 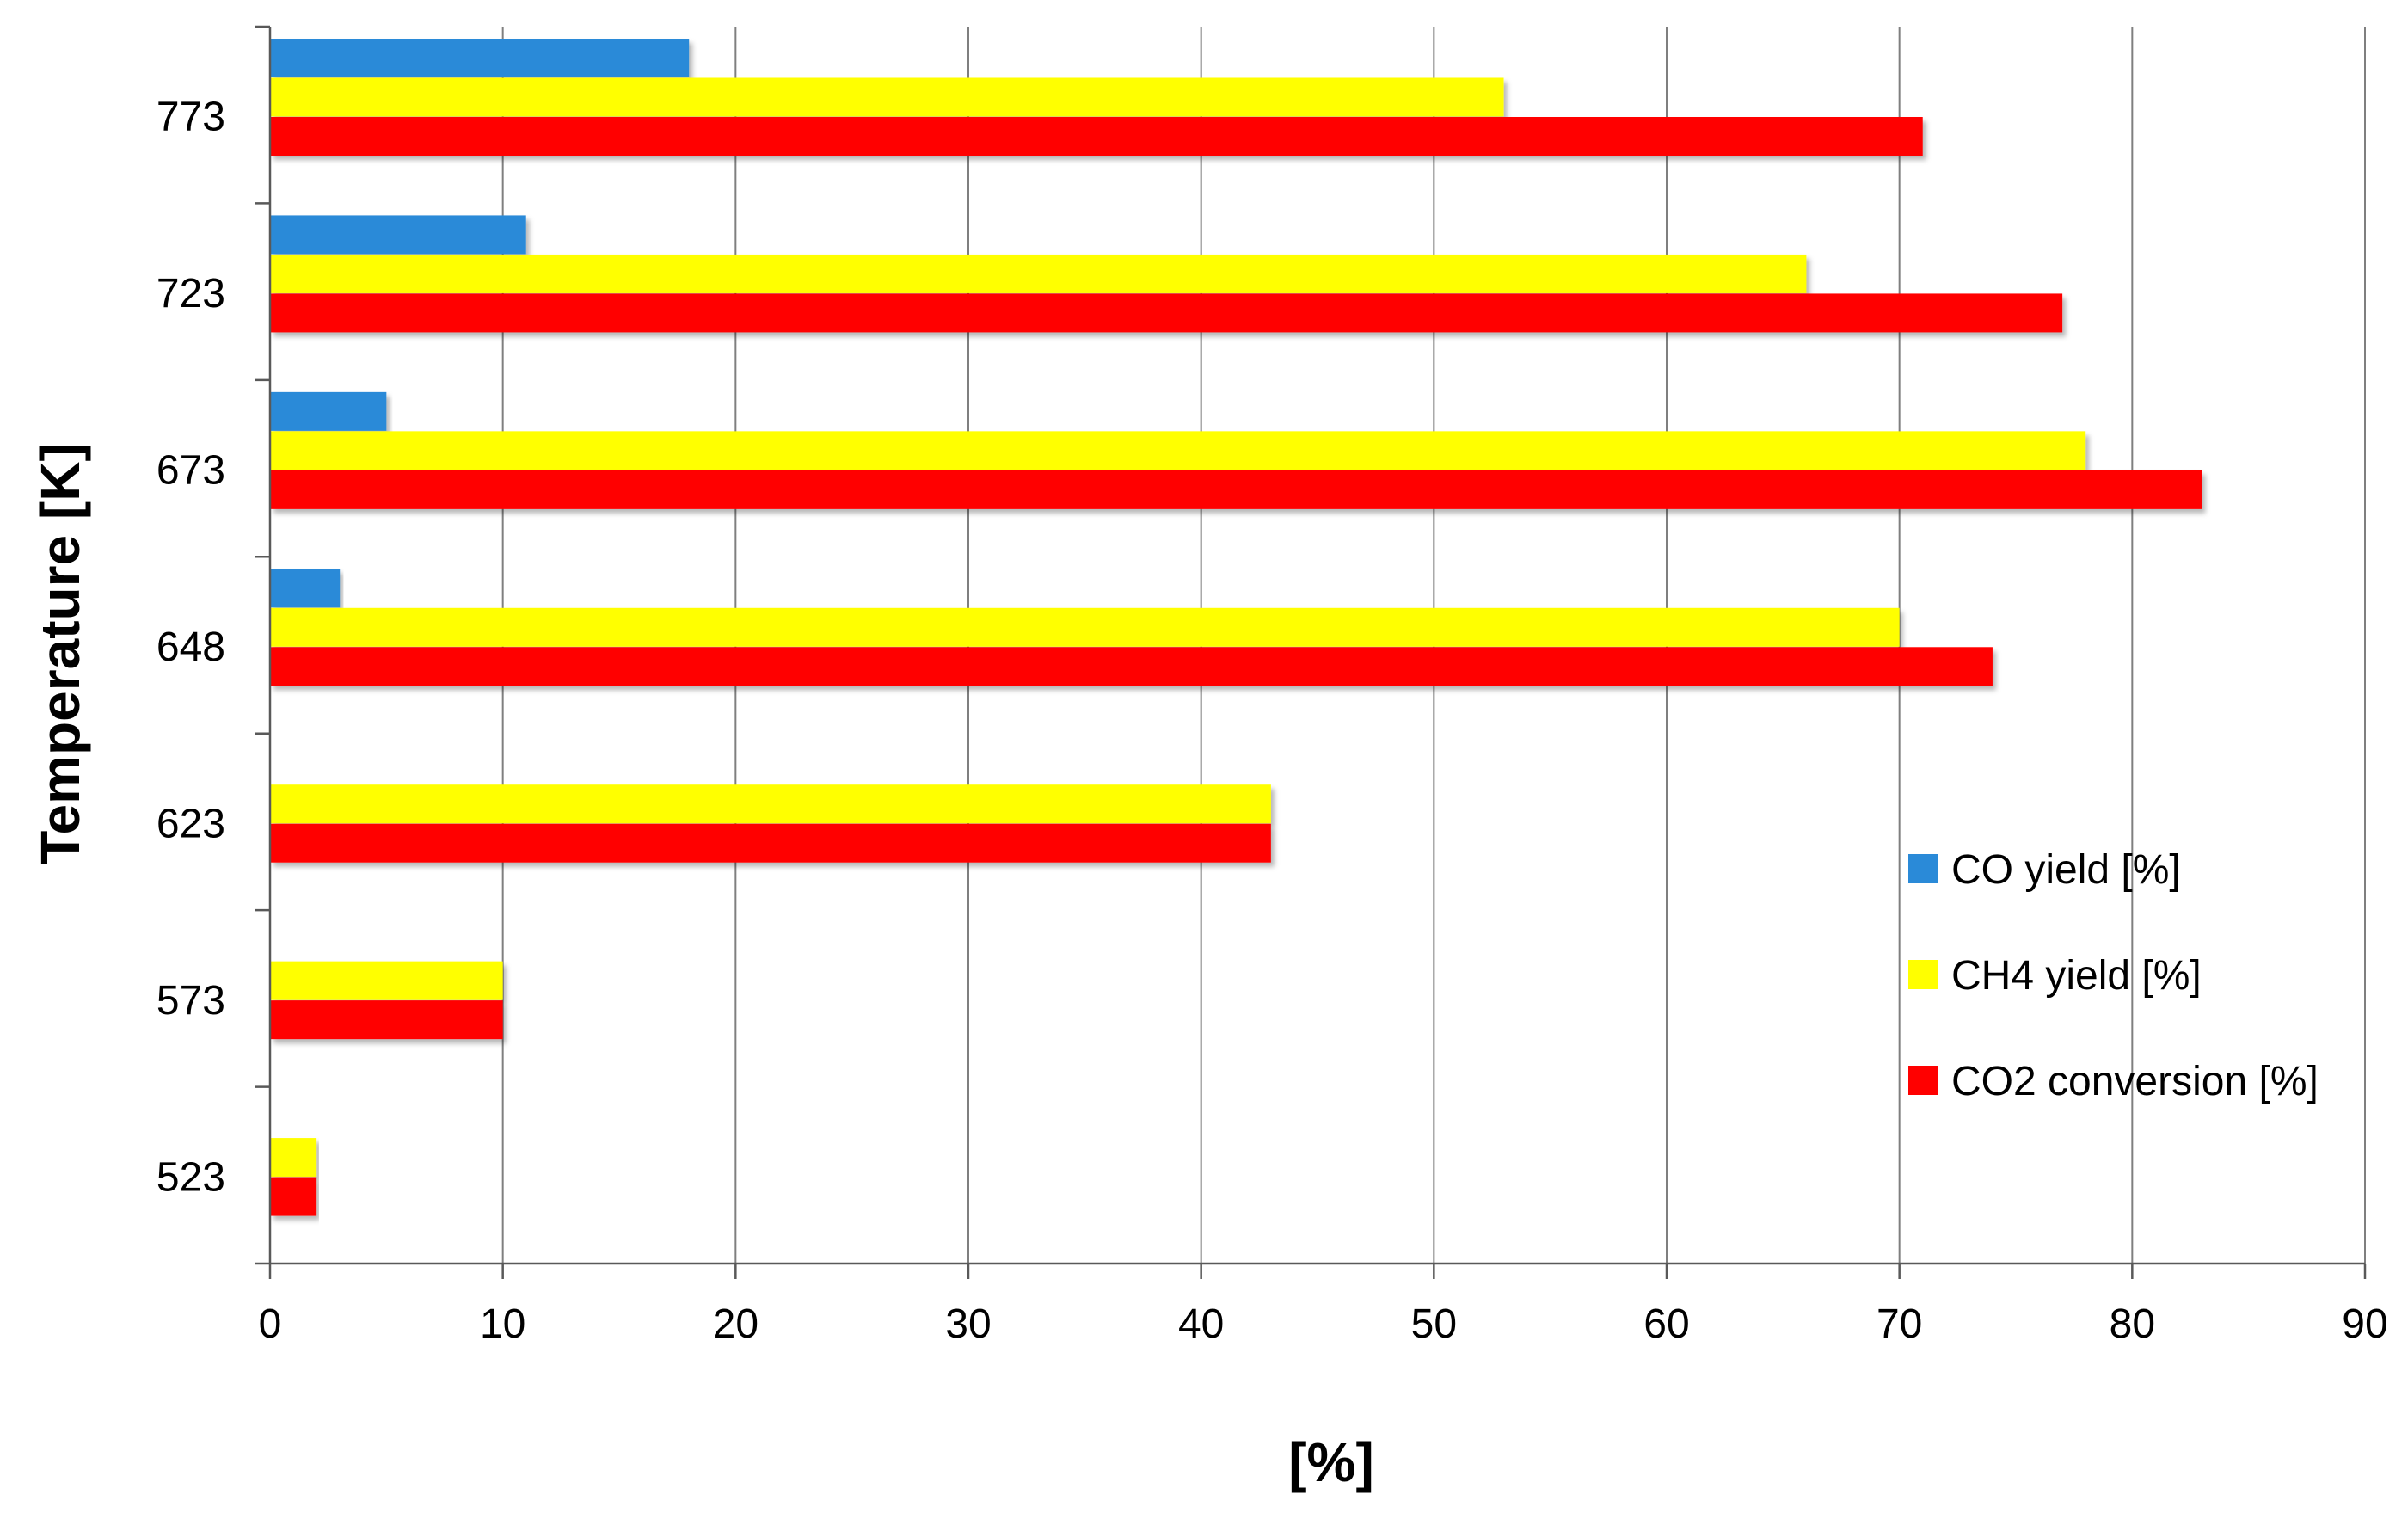 What do you see at coordinates (2133, 1324) in the screenshot?
I see `x-tick-label: 80` at bounding box center [2133, 1324].